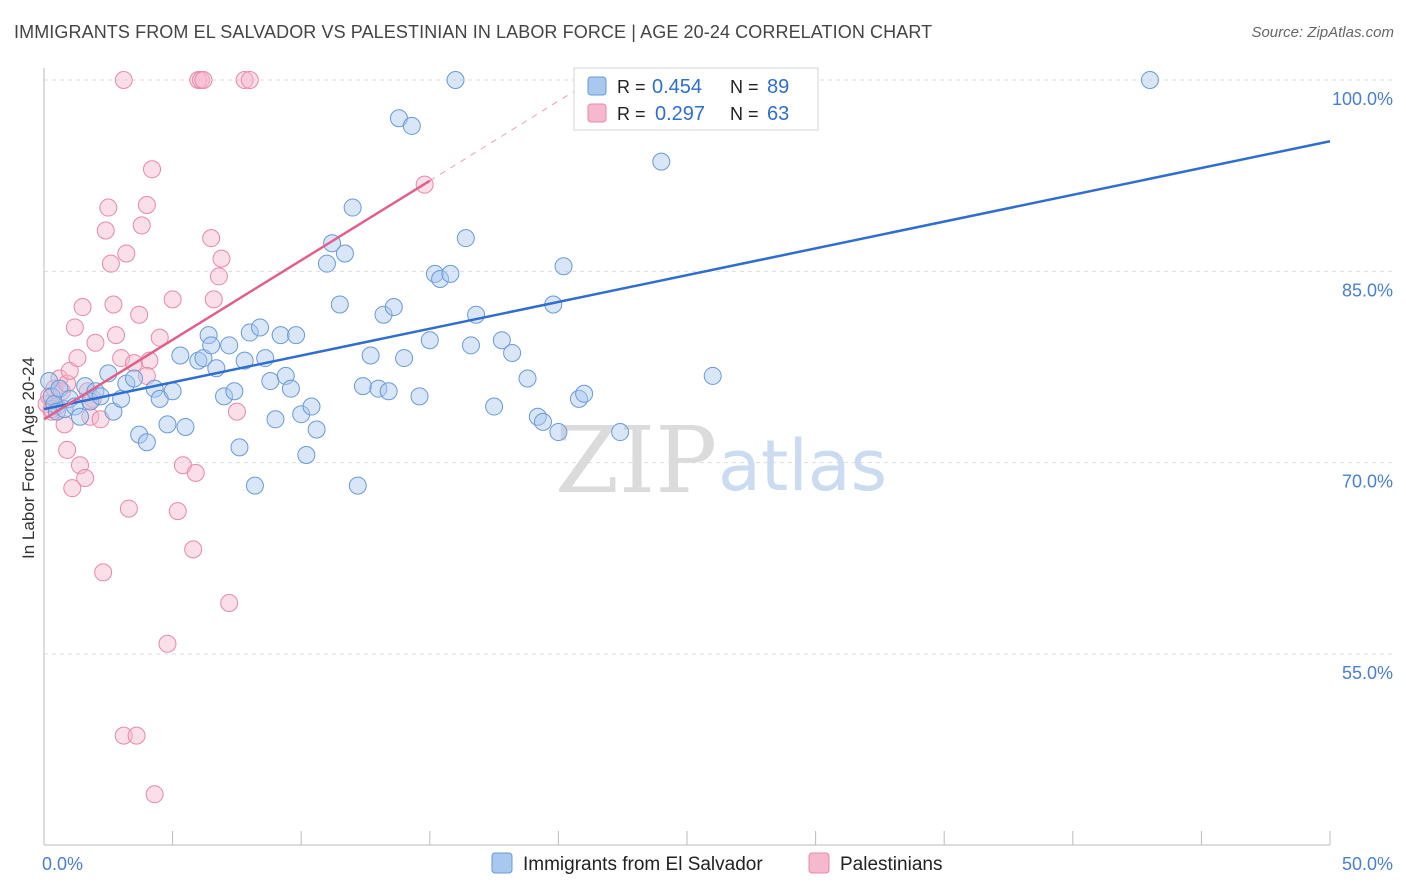 The image size is (1406, 892). I want to click on source-credit: Source: ZipAtlas.com, so click(1322, 32).